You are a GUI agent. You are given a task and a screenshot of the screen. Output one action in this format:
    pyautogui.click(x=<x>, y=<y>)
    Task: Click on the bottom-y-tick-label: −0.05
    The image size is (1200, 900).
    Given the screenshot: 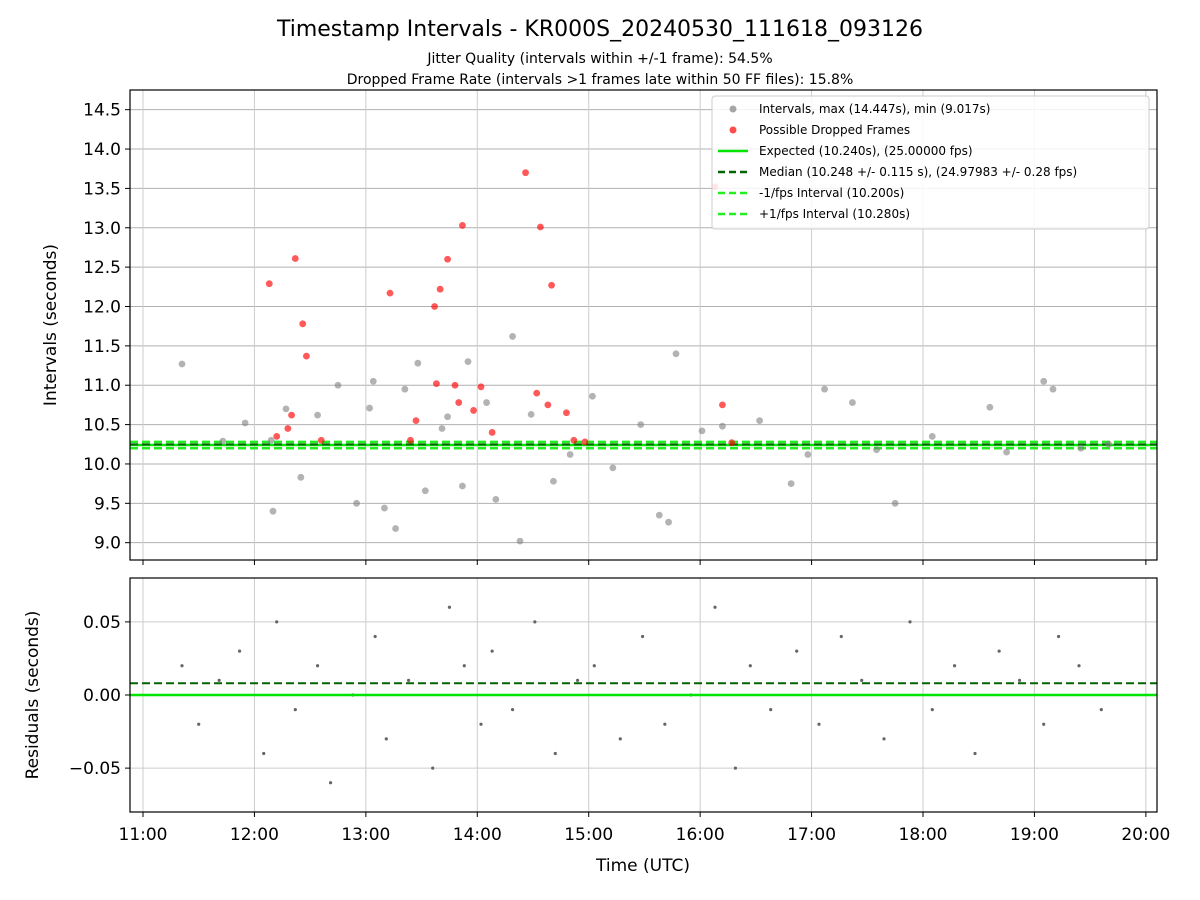 What is the action you would take?
    pyautogui.click(x=95, y=769)
    